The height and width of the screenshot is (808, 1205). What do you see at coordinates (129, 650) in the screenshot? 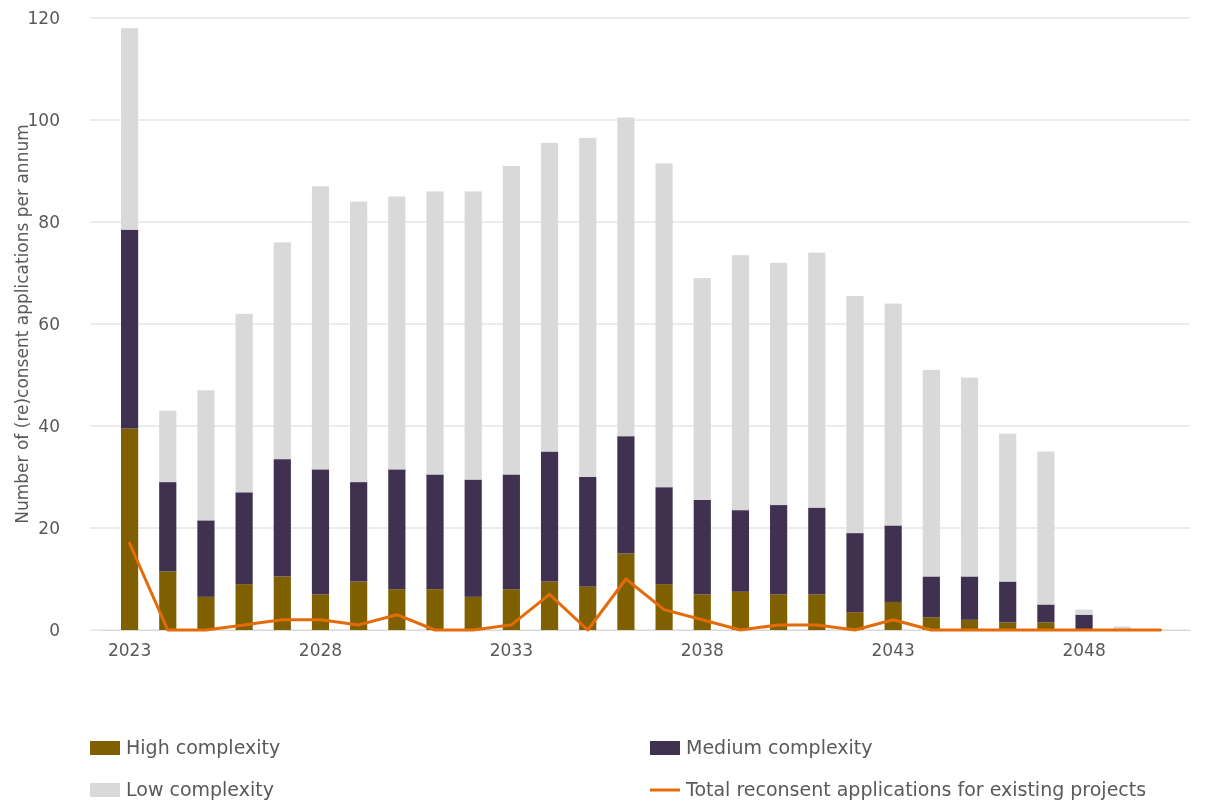
I see `x-tick-label: 2023` at bounding box center [129, 650].